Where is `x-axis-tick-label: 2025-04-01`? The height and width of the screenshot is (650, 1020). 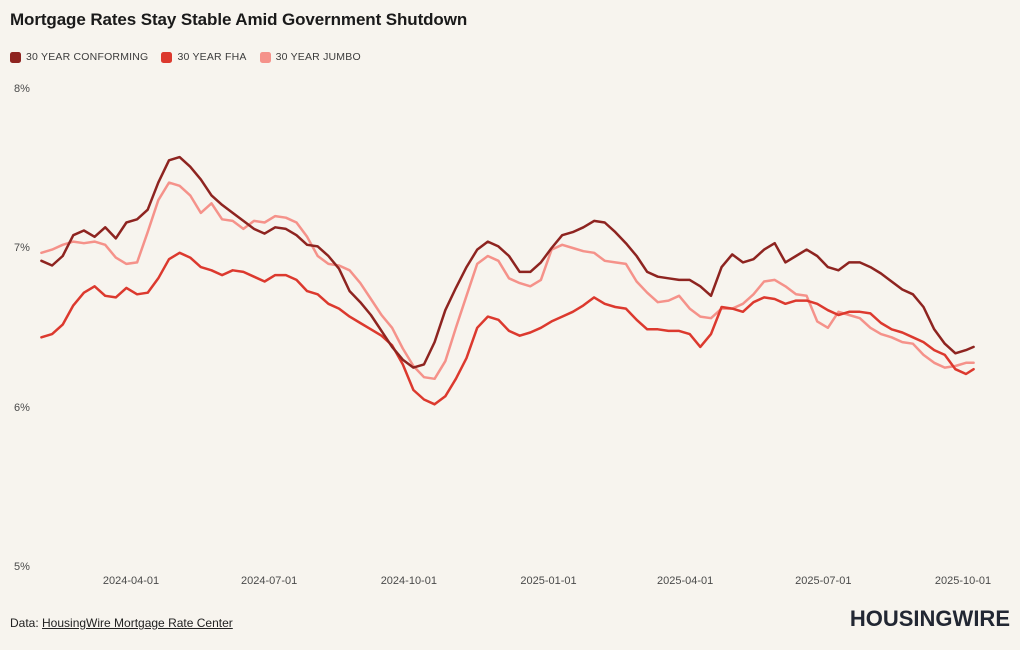 x-axis-tick-label: 2025-04-01 is located at coordinates (685, 581).